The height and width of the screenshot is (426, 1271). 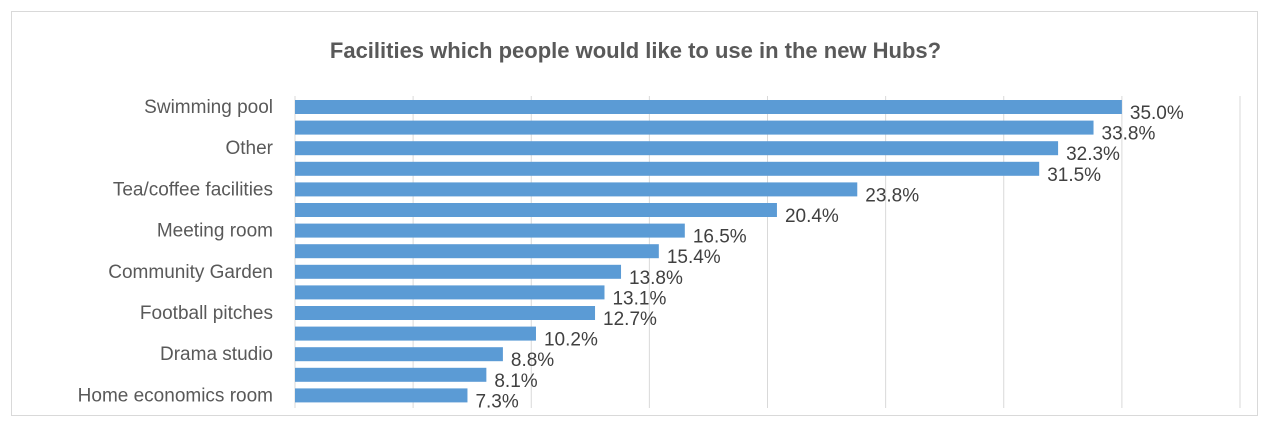 What do you see at coordinates (639, 298) in the screenshot?
I see `data-label: 13.1%` at bounding box center [639, 298].